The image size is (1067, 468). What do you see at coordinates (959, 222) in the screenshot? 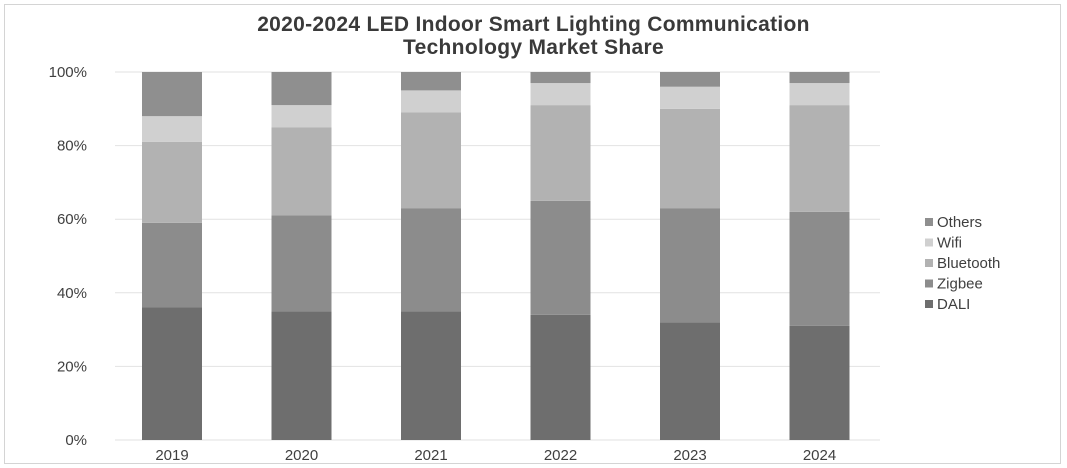
I see `legend-label-others: Others` at bounding box center [959, 222].